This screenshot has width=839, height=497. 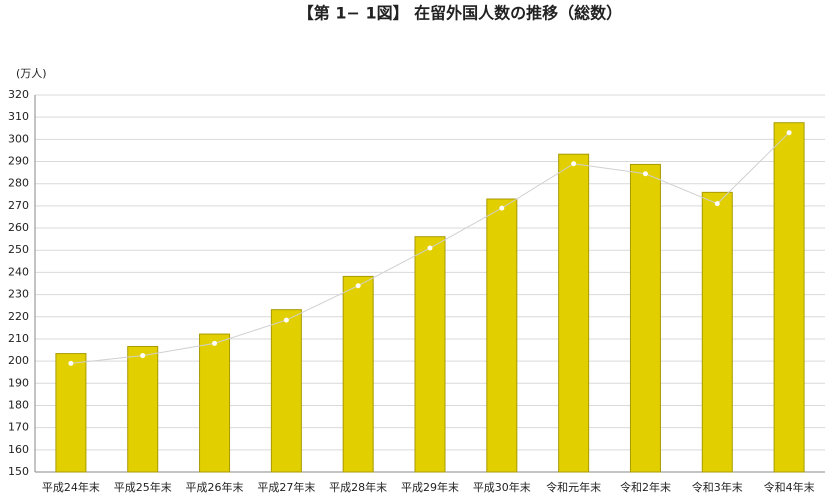 I want to click on x-tick-label: 令和3年末, so click(x=717, y=487).